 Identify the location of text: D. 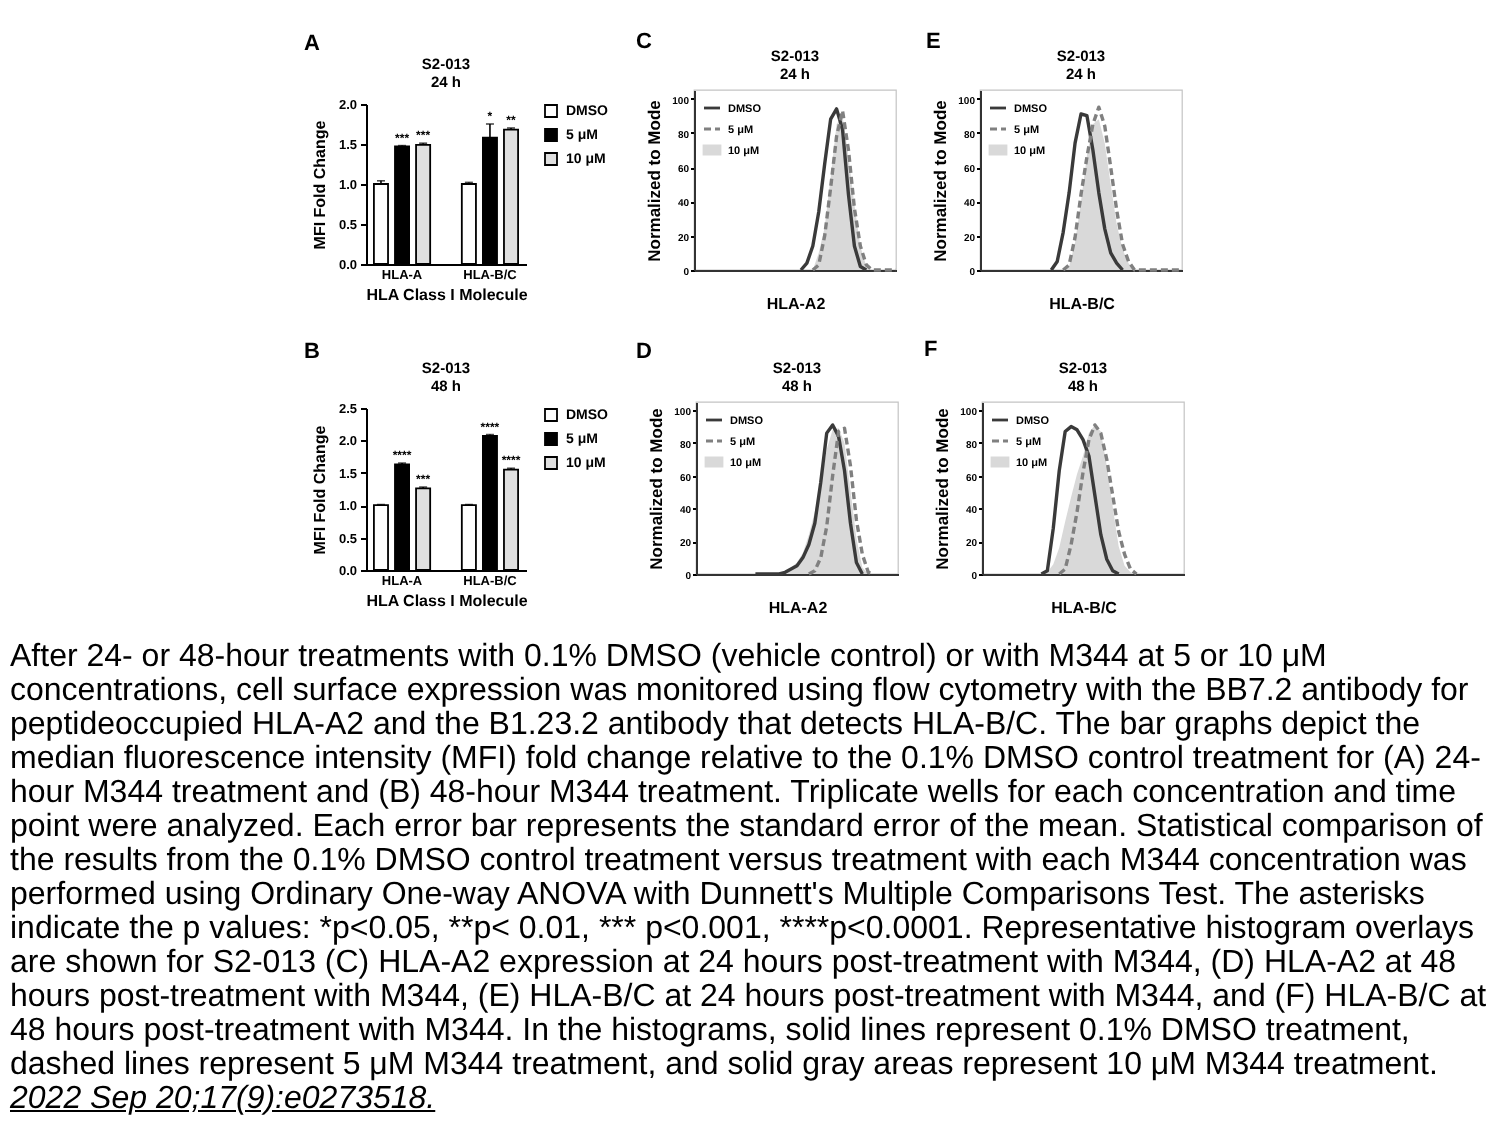
(644, 352).